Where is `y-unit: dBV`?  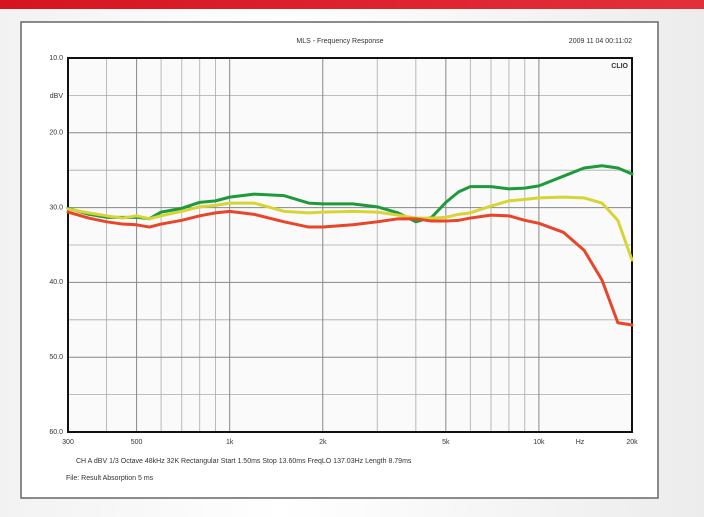 y-unit: dBV is located at coordinates (57, 96).